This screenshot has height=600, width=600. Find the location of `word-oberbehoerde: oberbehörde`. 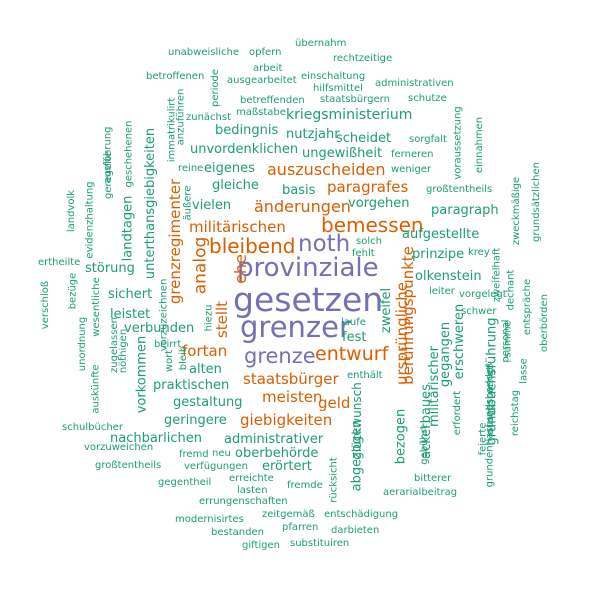

word-oberbehoerde: oberbehörde is located at coordinates (277, 453).